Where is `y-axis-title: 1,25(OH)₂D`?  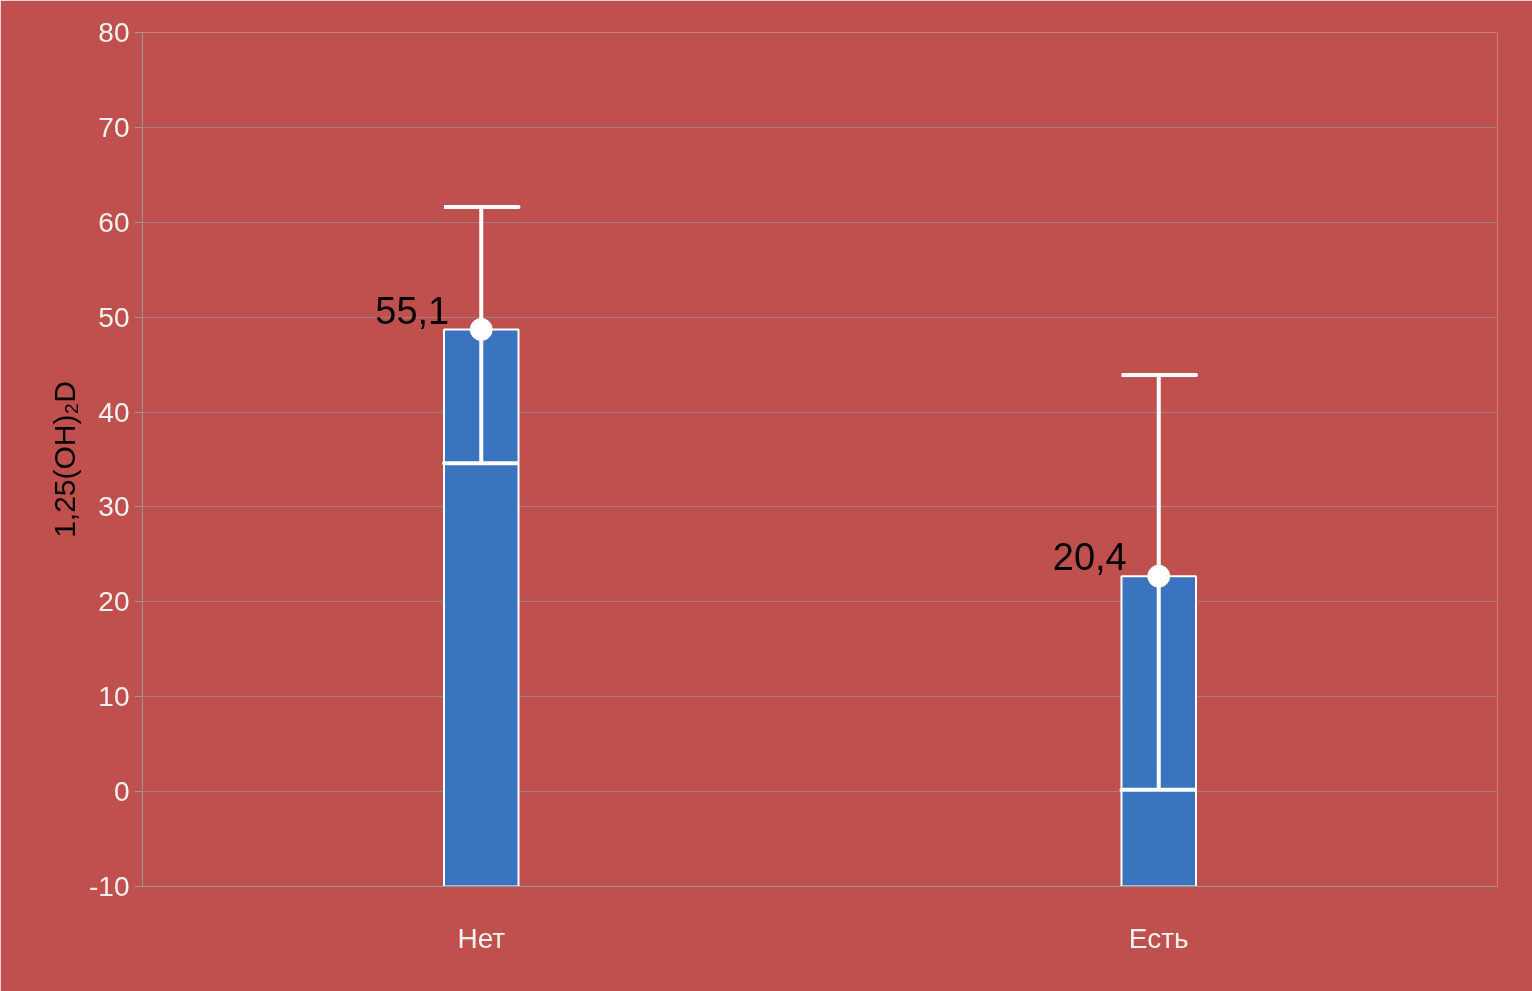
y-axis-title: 1,25(OH)₂D is located at coordinates (65, 459).